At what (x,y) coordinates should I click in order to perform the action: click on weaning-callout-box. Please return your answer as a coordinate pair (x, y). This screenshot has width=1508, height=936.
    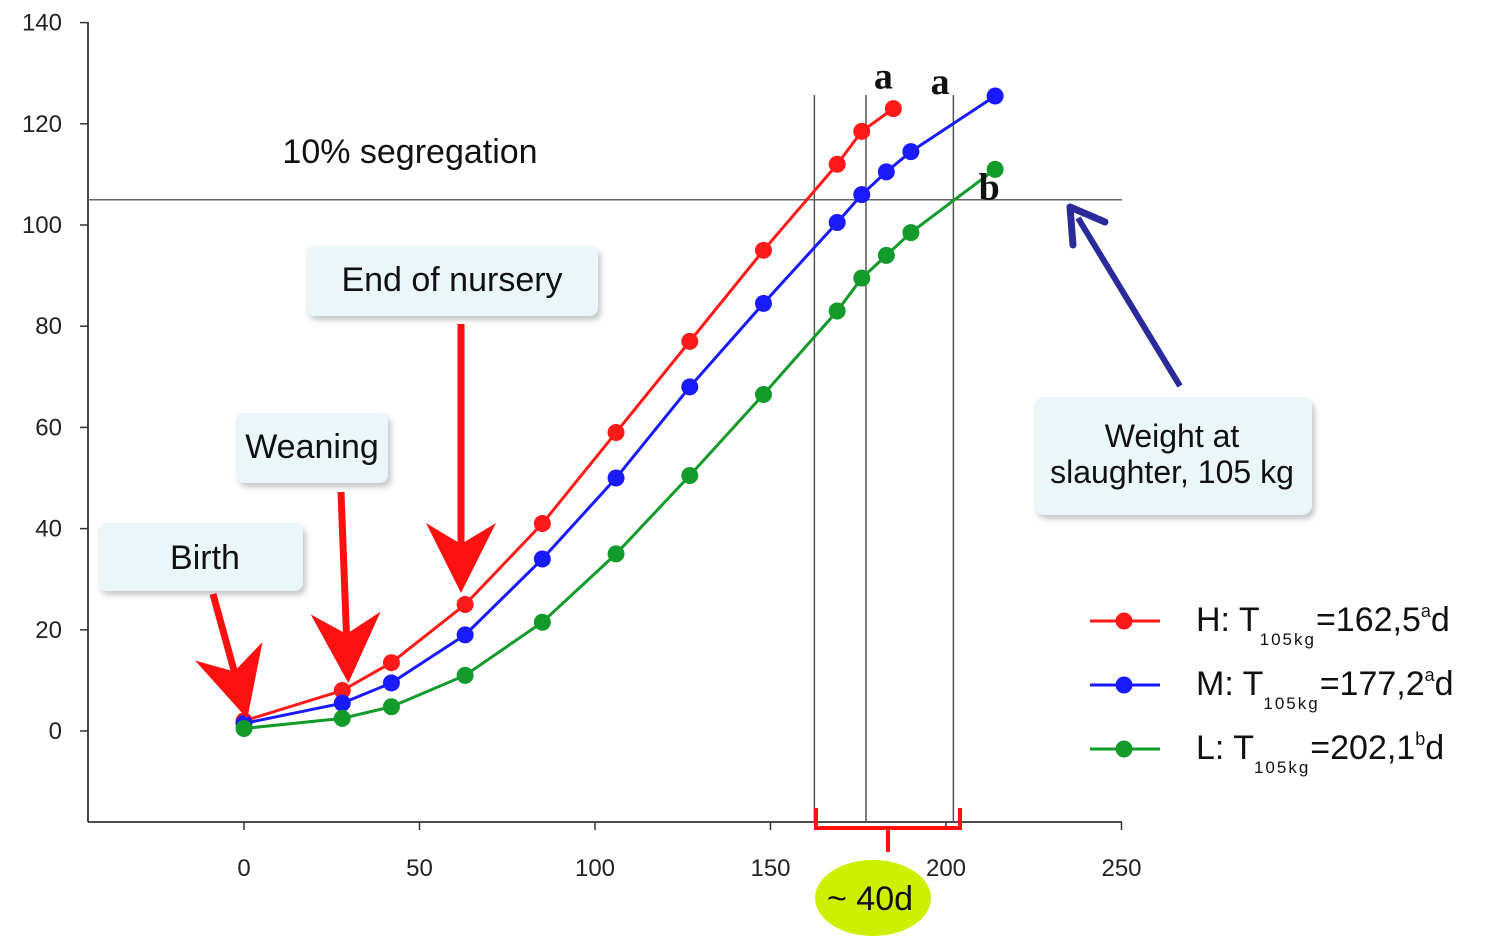
    Looking at the image, I should click on (312, 448).